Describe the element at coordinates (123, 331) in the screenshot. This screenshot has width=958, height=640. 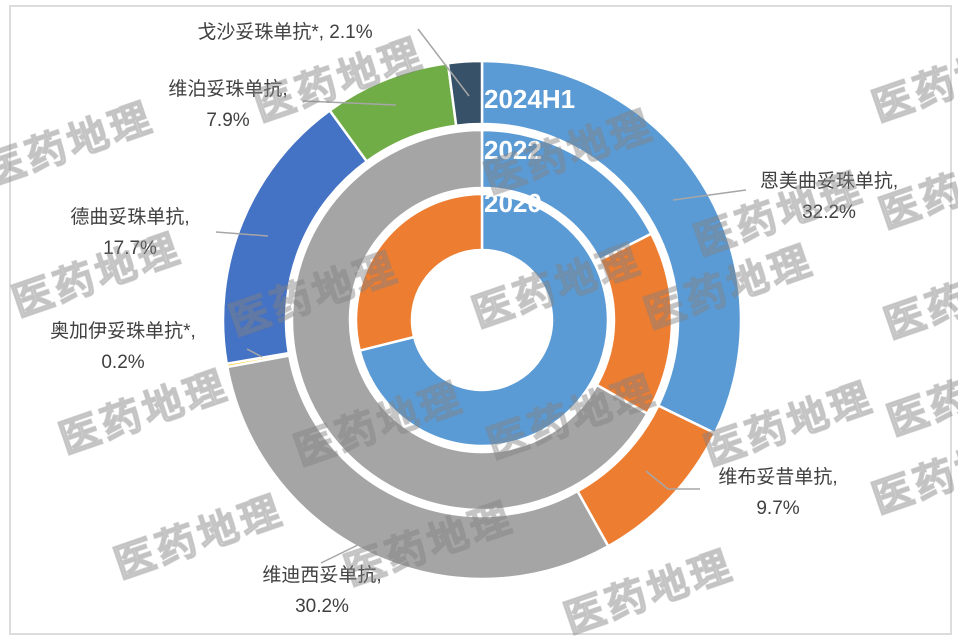
I see `callout-aojiayi-name: 奥加伊妥珠单抗*,` at that location.